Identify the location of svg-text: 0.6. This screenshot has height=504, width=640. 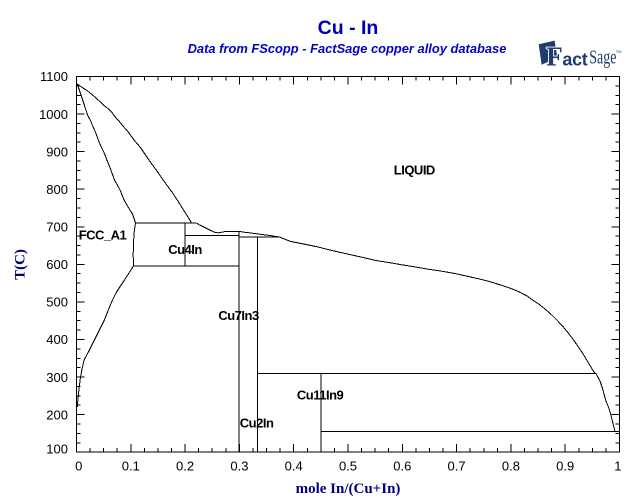
(402, 465).